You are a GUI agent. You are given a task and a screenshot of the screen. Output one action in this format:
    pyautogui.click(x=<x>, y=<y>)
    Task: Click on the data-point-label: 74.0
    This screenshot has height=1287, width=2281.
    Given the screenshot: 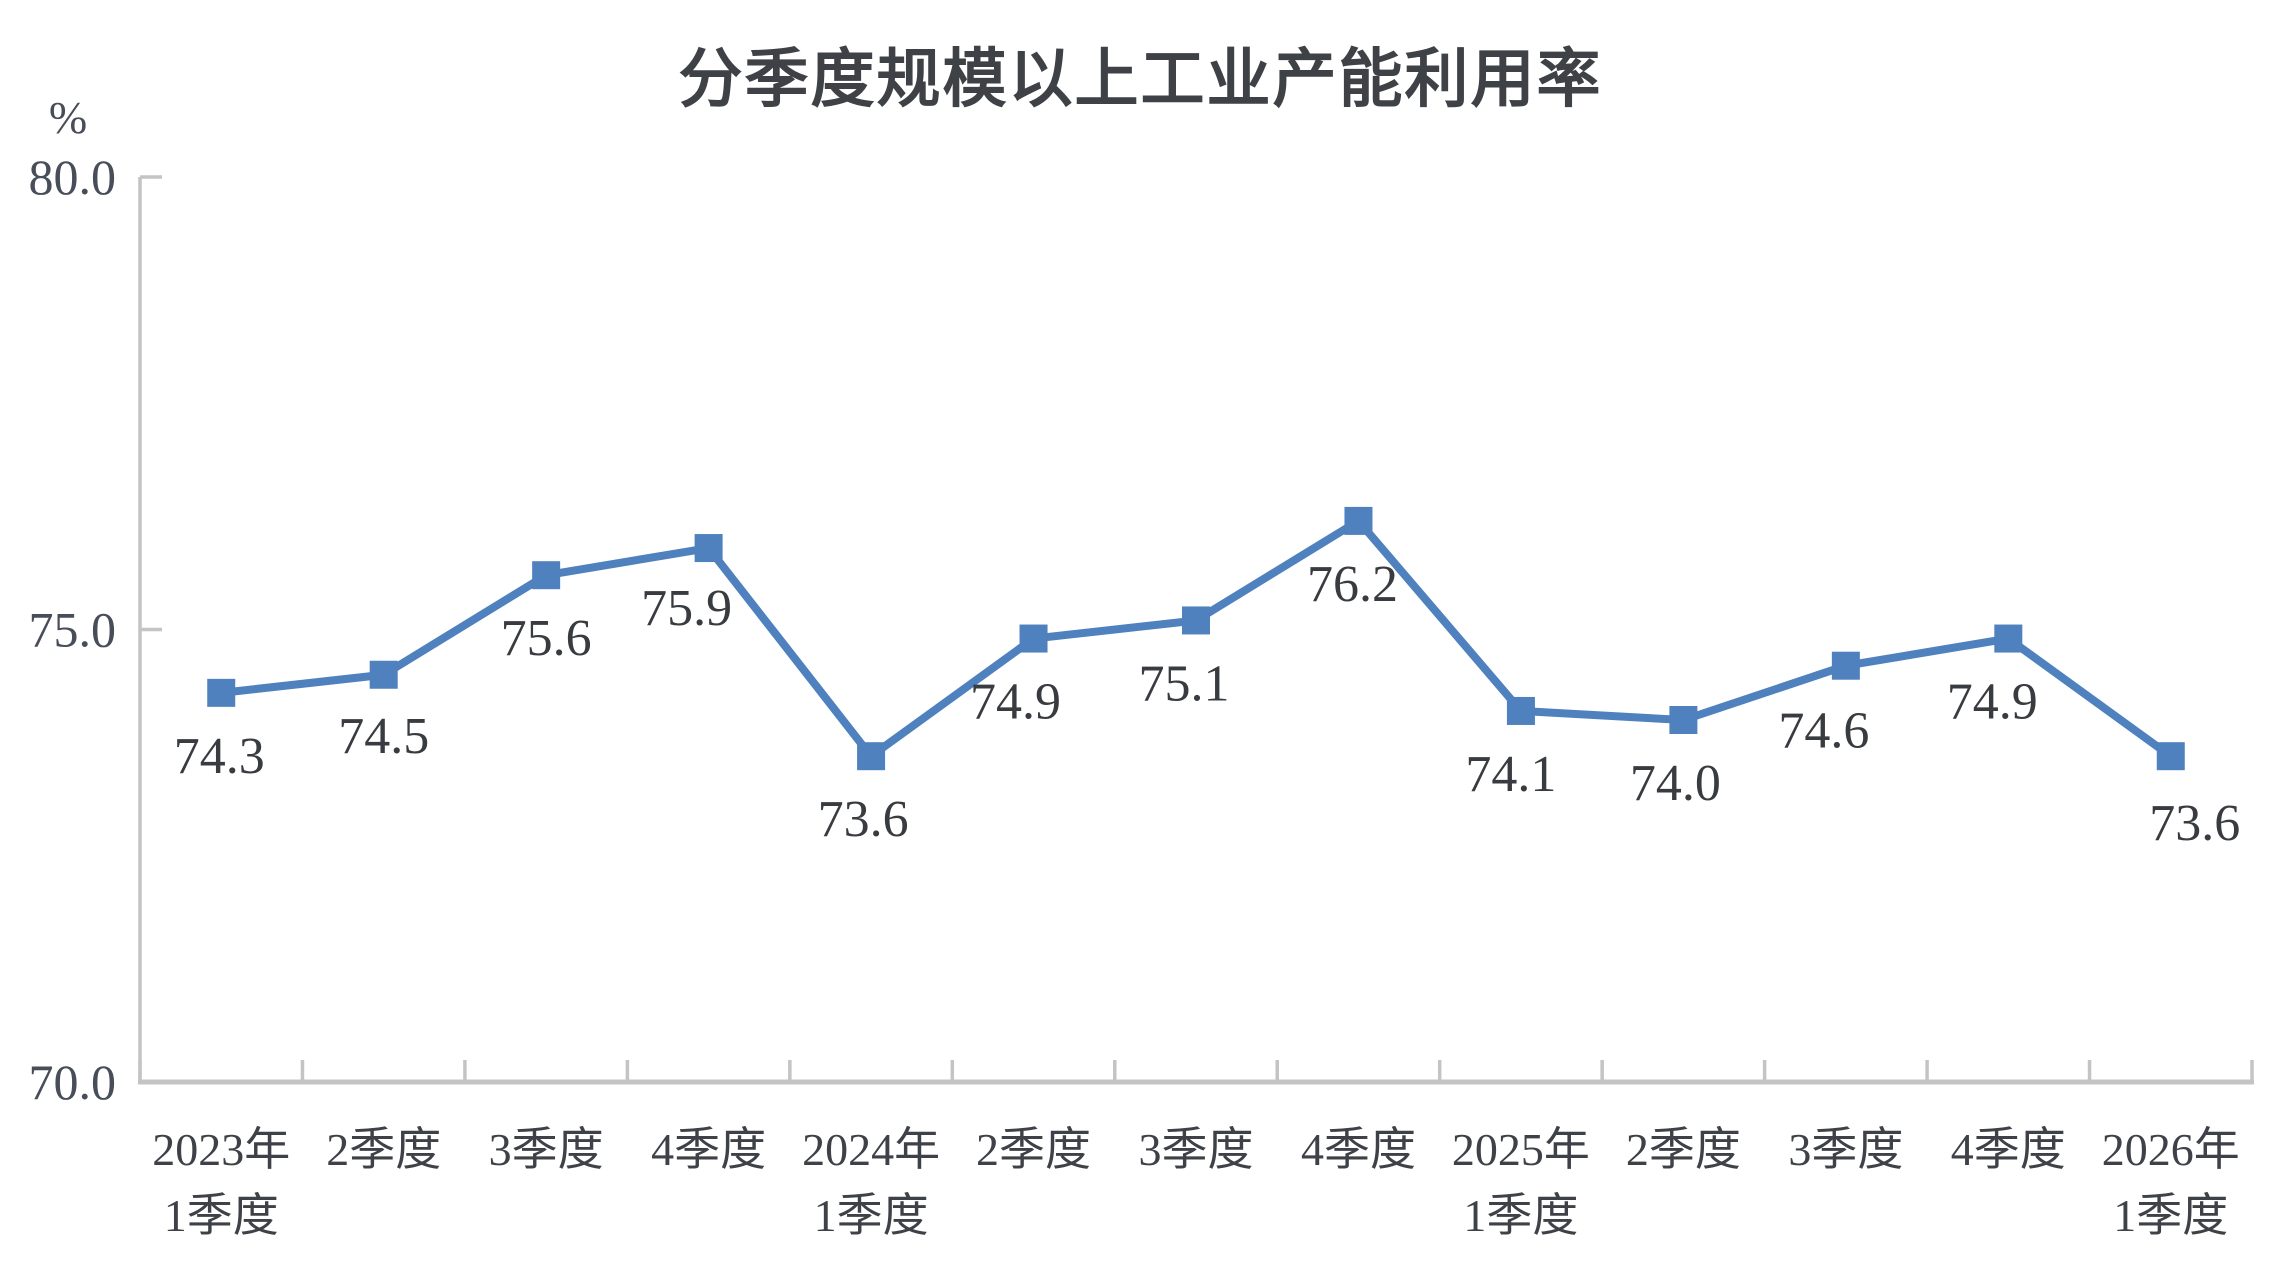 What is the action you would take?
    pyautogui.click(x=1675, y=783)
    